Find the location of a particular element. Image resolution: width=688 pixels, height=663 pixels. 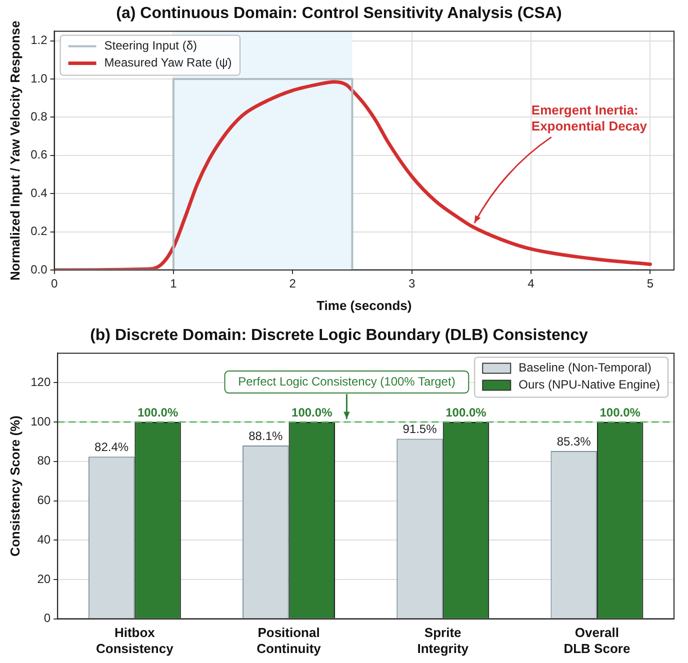

x-tick-label: Overall DLB Score is located at coordinates (597, 640).